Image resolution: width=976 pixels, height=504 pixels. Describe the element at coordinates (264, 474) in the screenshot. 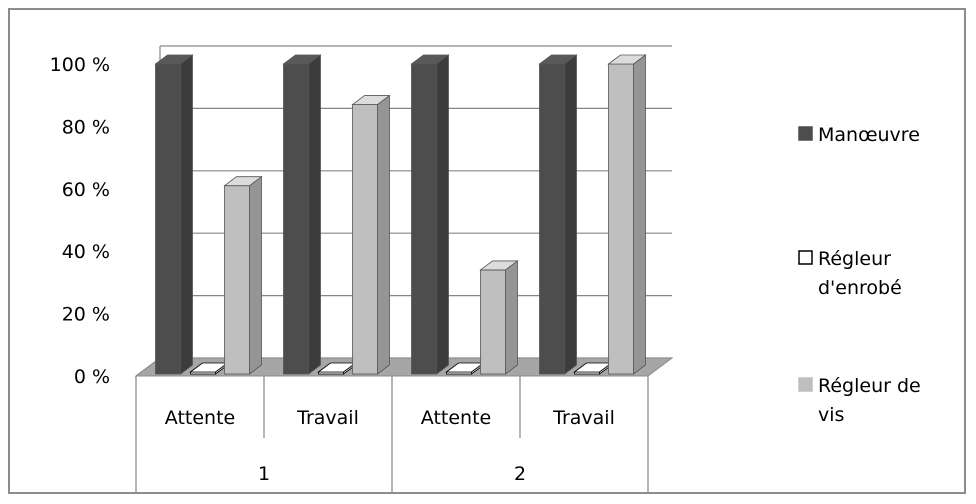

I see `group-label: 1` at that location.